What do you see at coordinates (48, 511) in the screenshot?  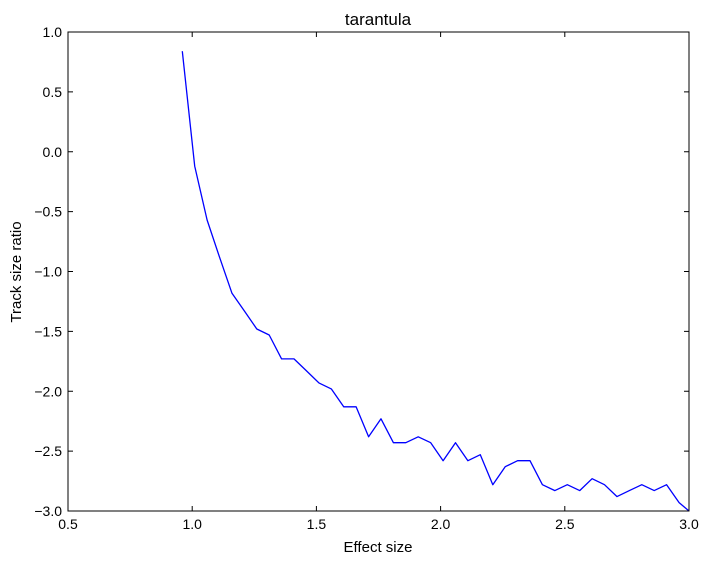 I see `y-tick-label: −3.0` at bounding box center [48, 511].